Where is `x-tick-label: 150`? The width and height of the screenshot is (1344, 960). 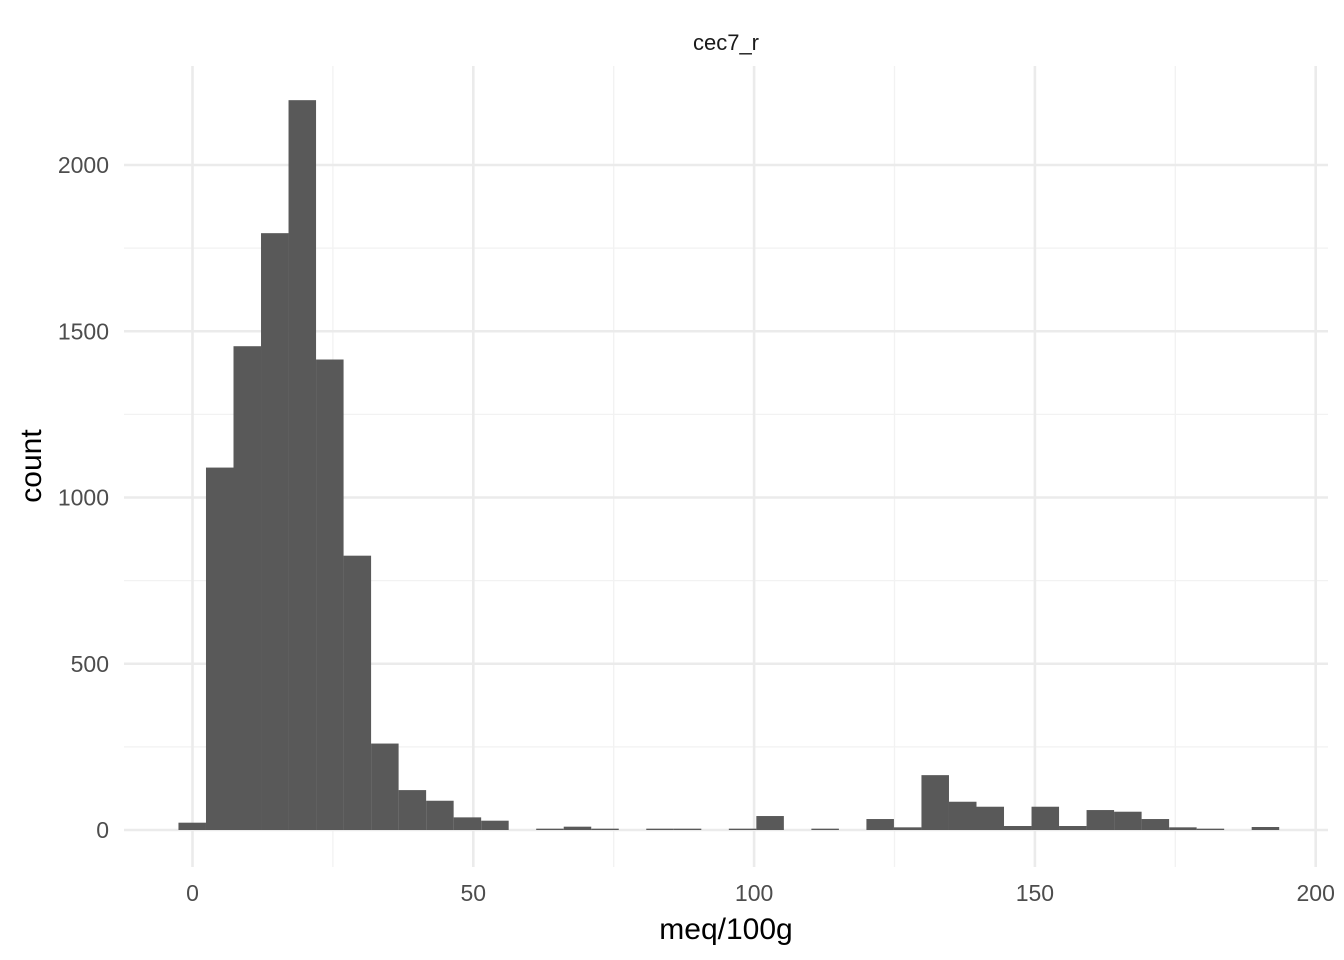 x-tick-label: 150 is located at coordinates (1035, 893).